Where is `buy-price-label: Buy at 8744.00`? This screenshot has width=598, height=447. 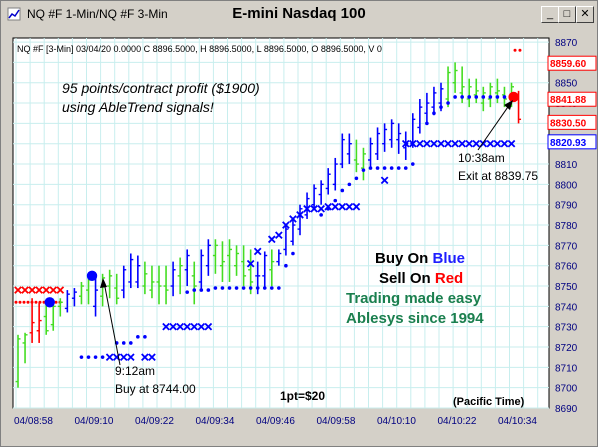 buy-price-label: Buy at 8744.00 is located at coordinates (155, 389).